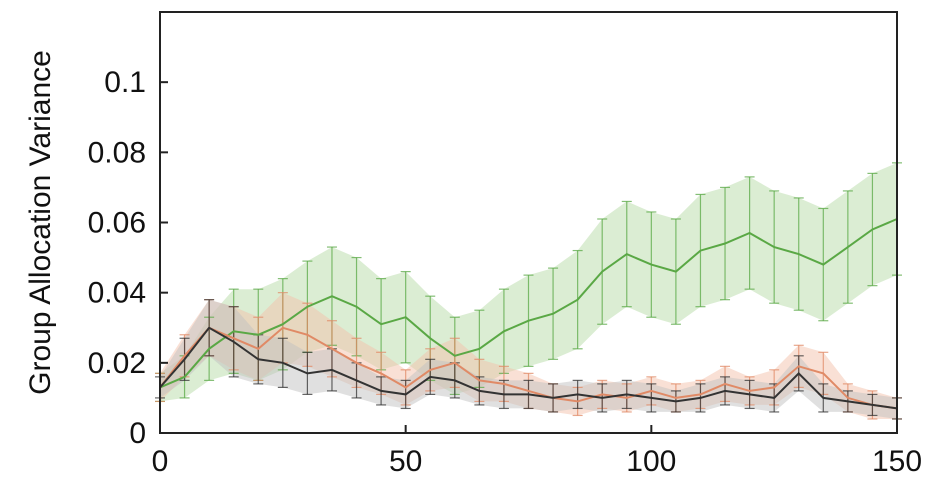 The image size is (948, 488). Describe the element at coordinates (137, 433) in the screenshot. I see `y-tick-label-0: 0` at that location.